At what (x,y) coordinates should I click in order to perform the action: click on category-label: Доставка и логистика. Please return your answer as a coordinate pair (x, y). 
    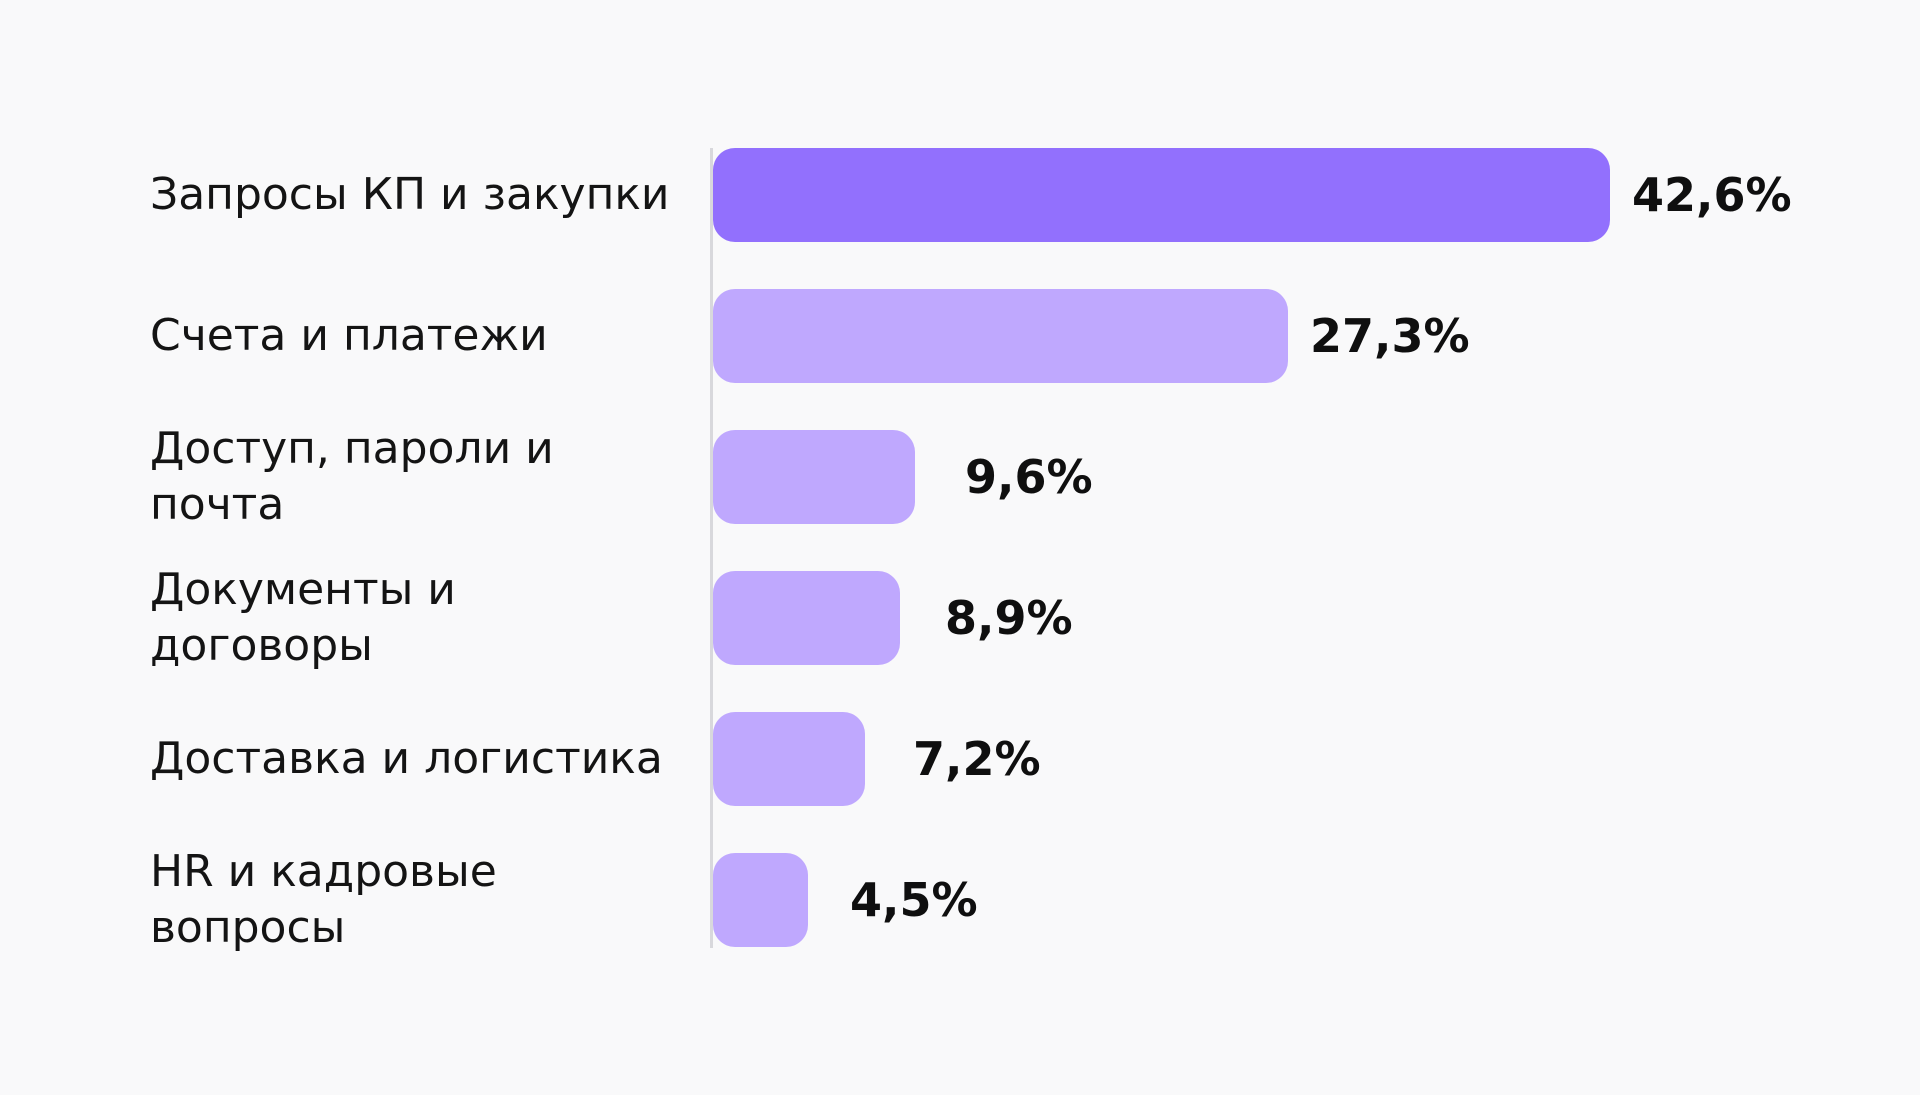
    Looking at the image, I should click on (406, 758).